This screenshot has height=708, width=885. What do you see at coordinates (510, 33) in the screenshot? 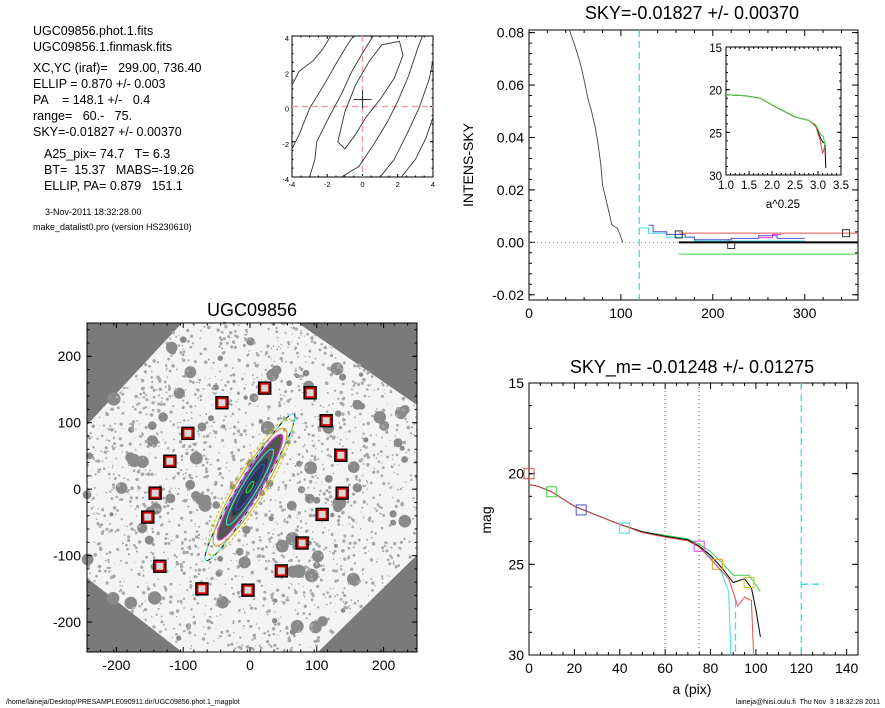
I see `y-tick-label: 0.08` at bounding box center [510, 33].